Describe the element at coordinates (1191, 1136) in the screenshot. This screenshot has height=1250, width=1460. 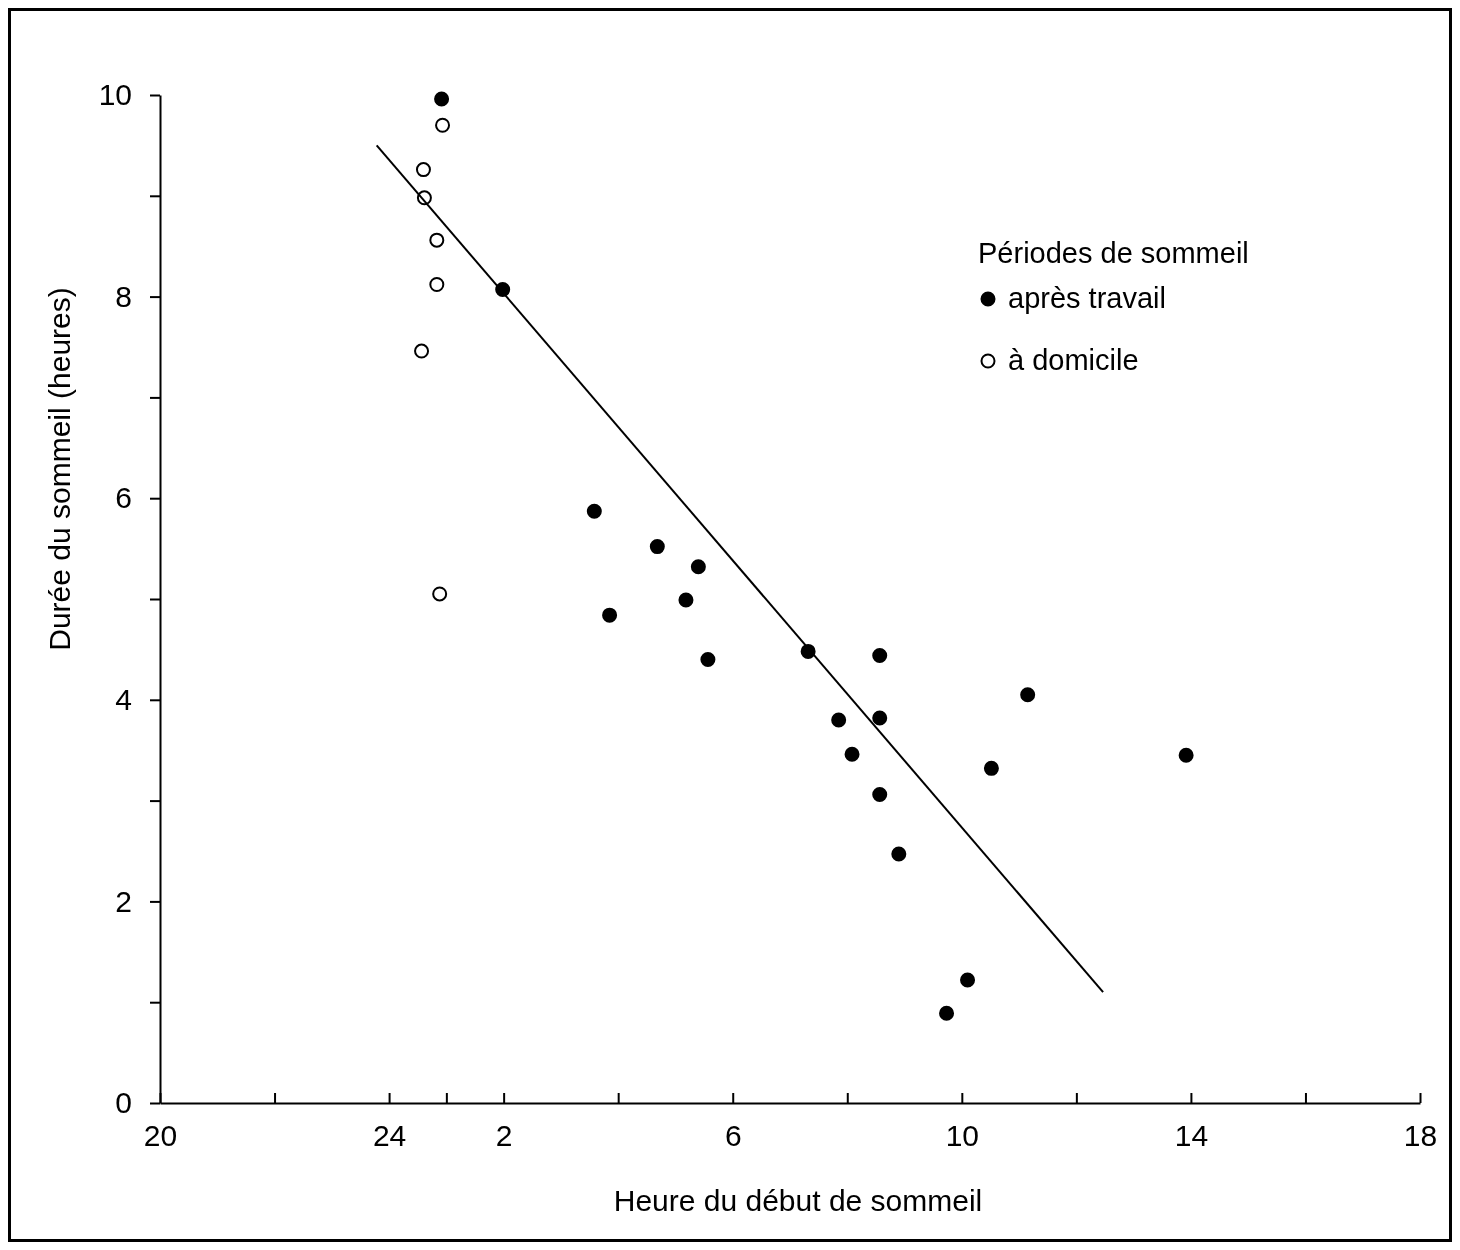
I see `x-tick-label: 14` at that location.